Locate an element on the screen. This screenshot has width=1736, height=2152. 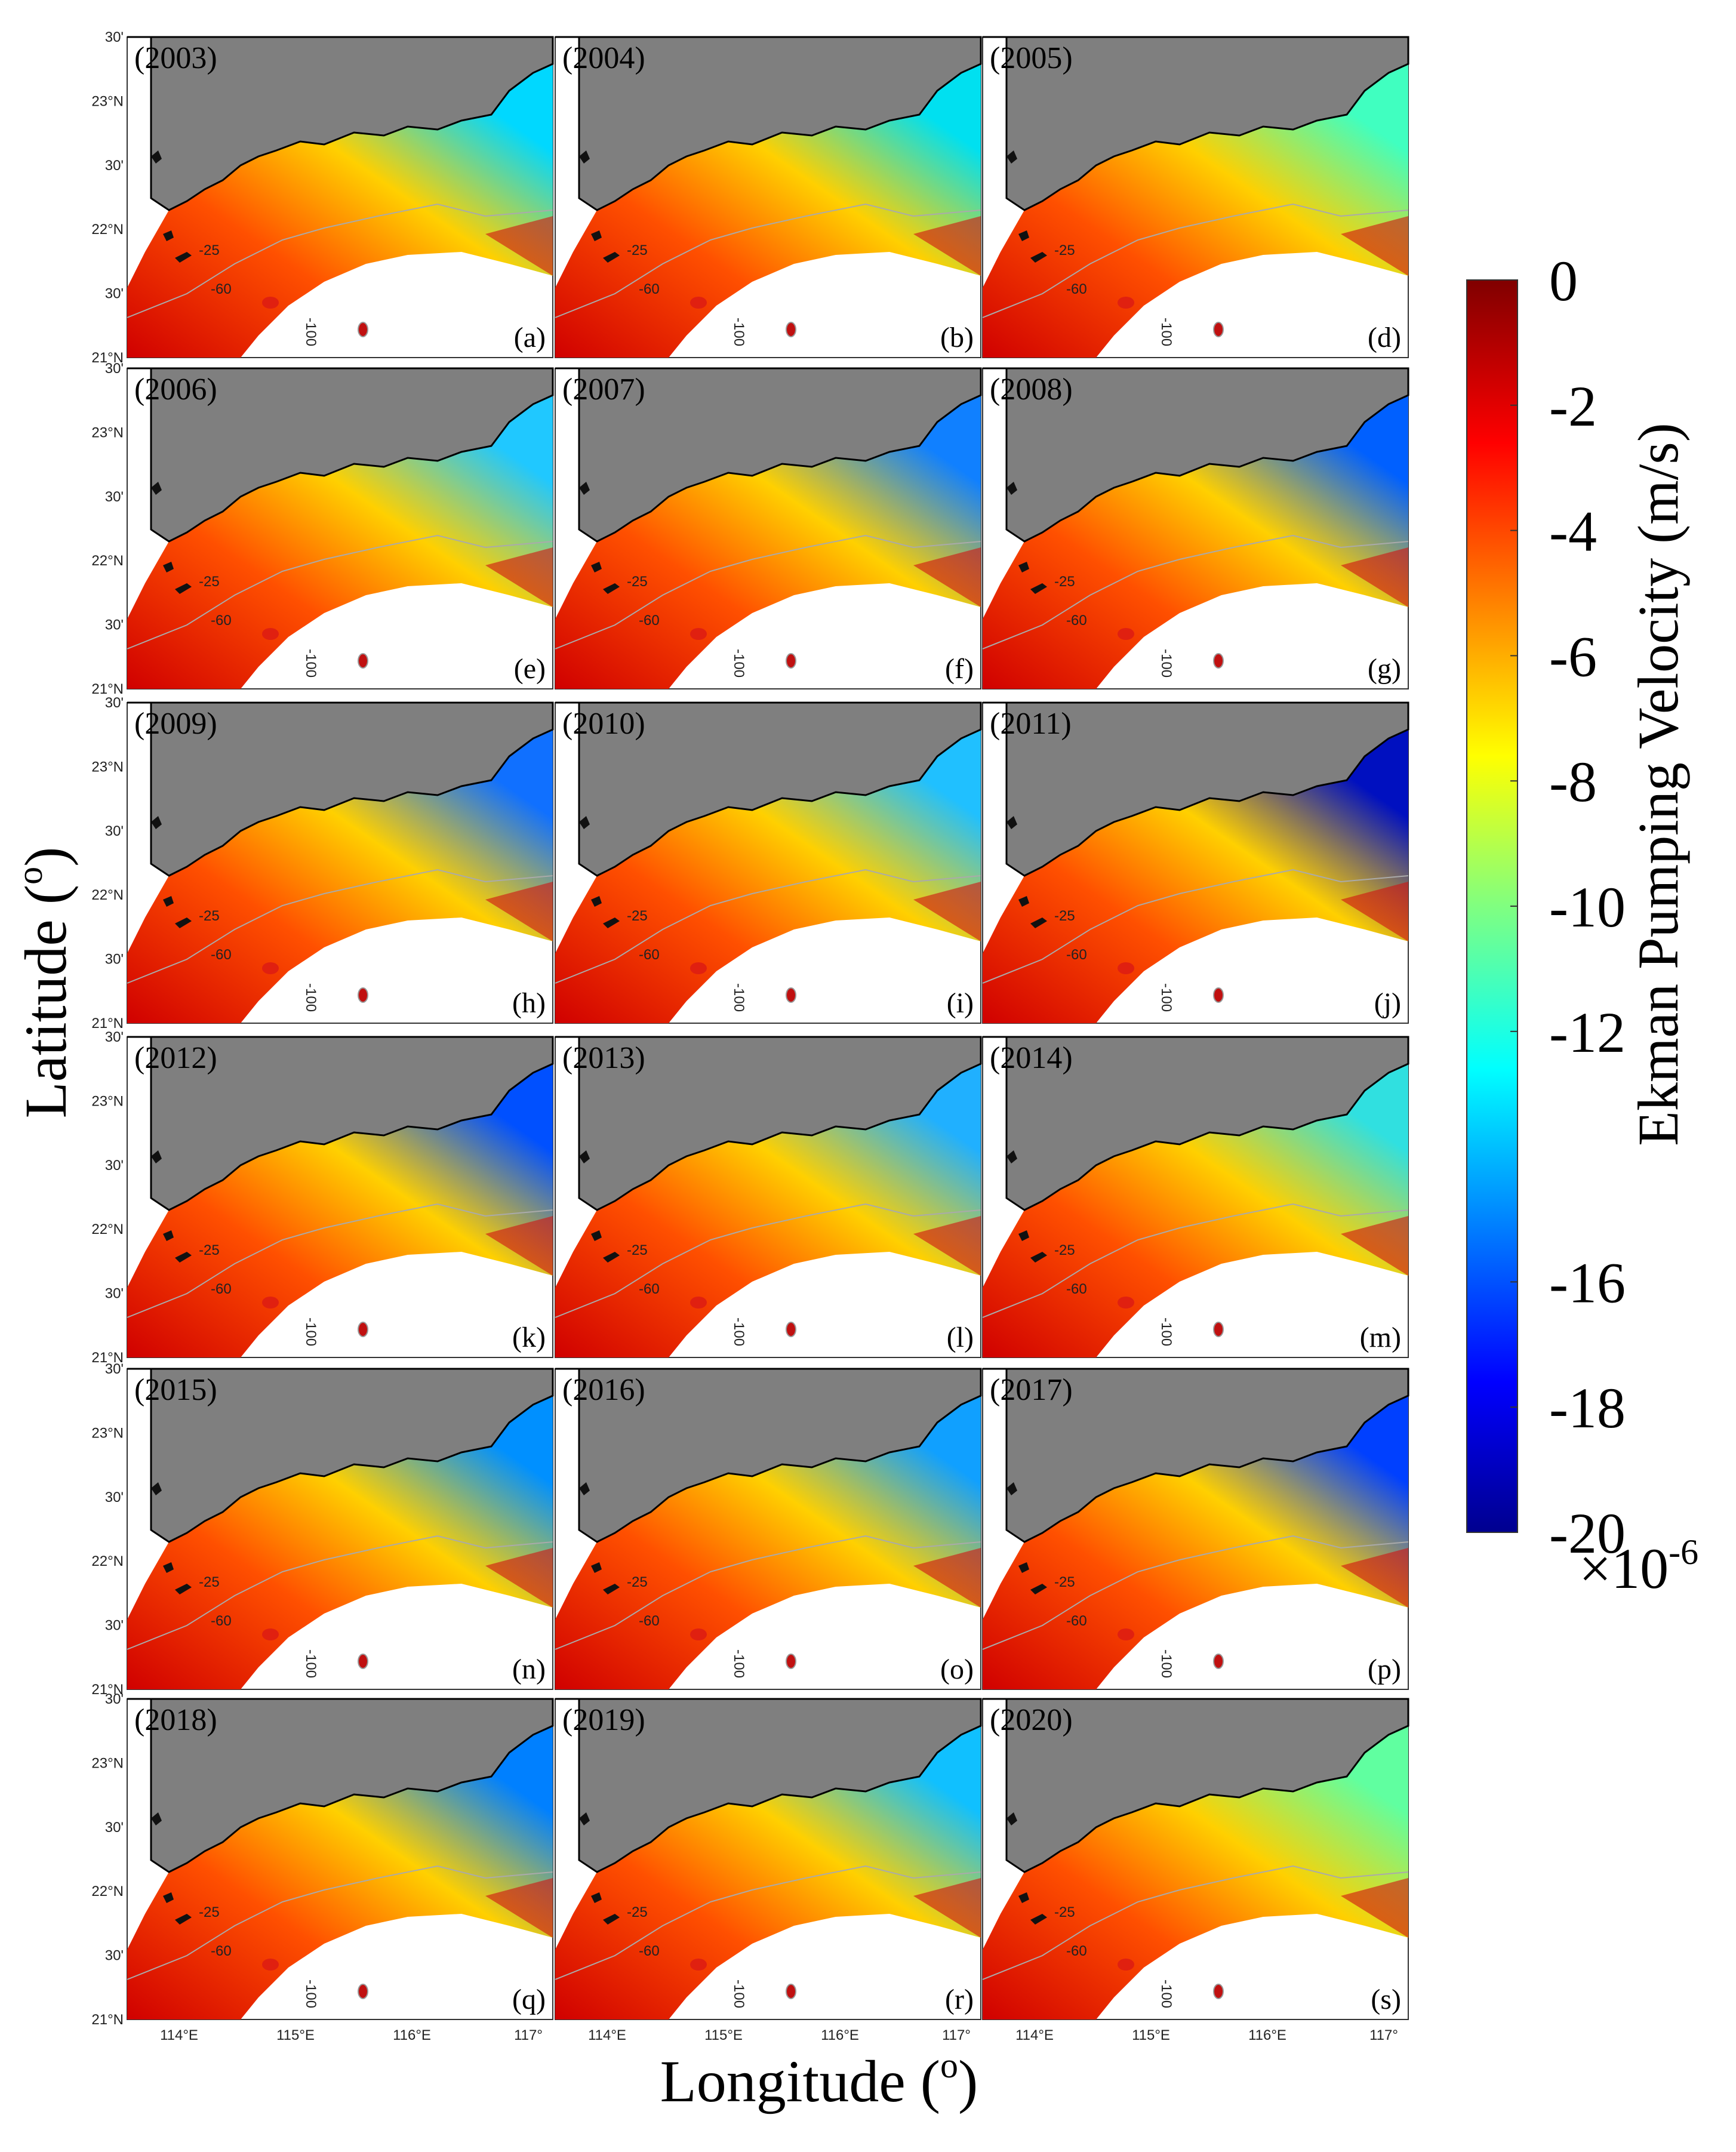
colorbar is located at coordinates (1492, 906).